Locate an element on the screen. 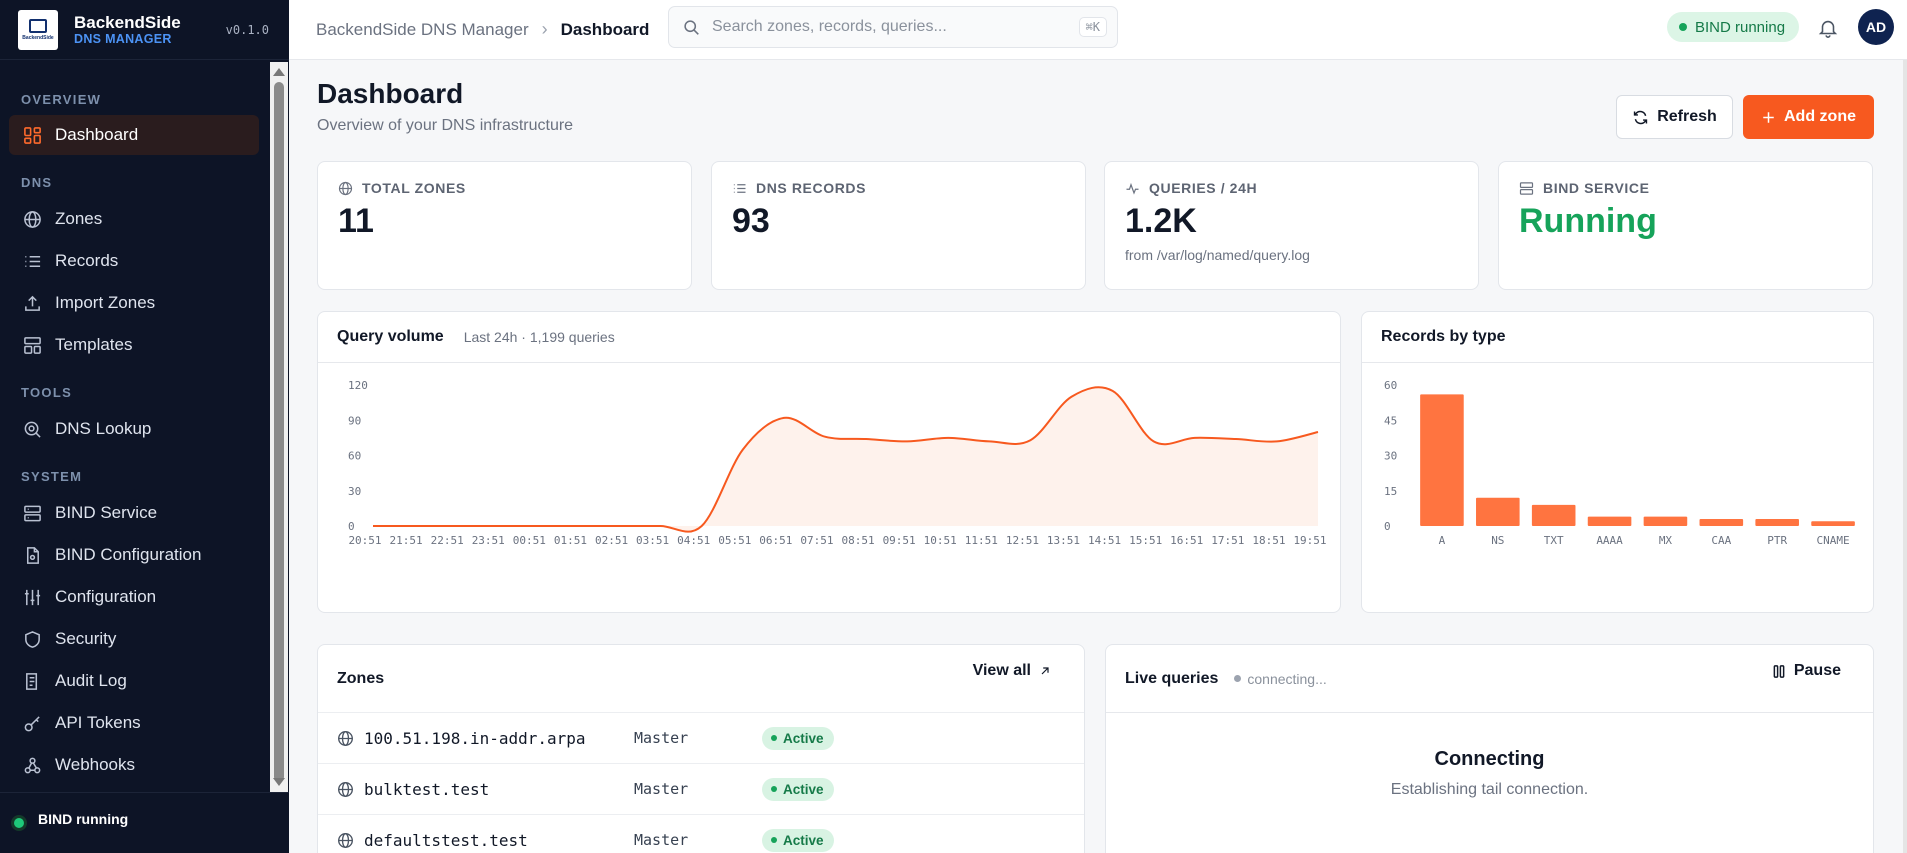  stat-label: QUERIES / 24H is located at coordinates (1203, 188).